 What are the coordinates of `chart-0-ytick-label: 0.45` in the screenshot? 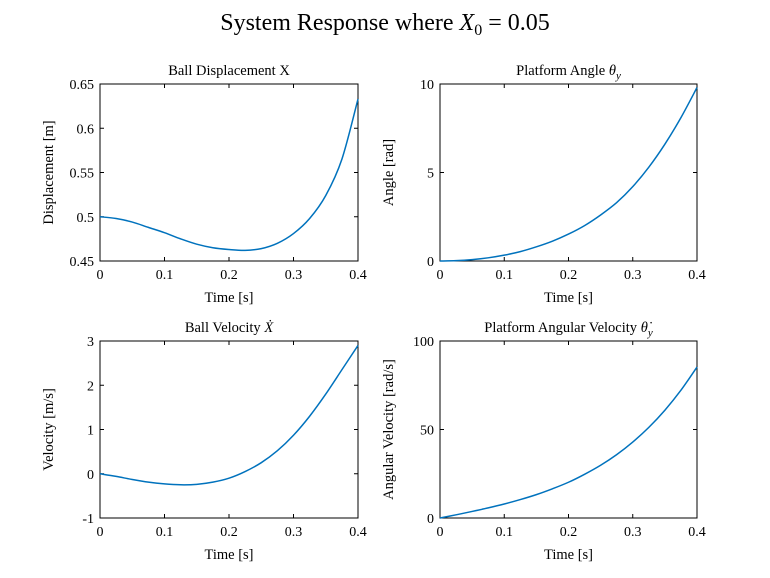 It's located at (82, 262).